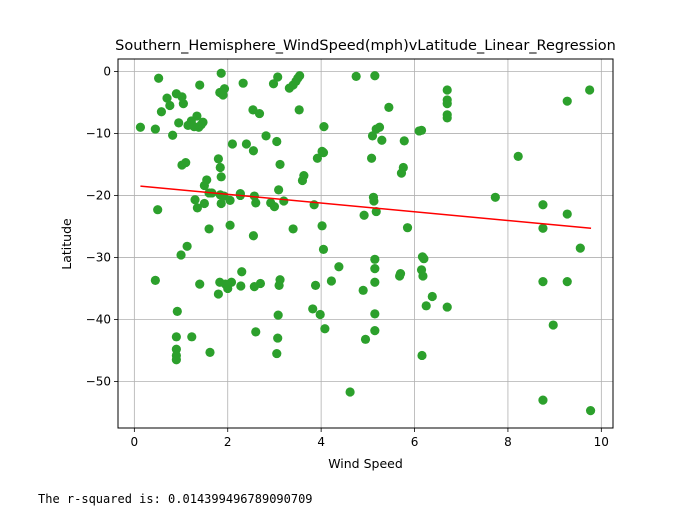 This screenshot has width=673, height=516. Describe the element at coordinates (66, 244) in the screenshot. I see `y-axis-label: Latitude` at that location.